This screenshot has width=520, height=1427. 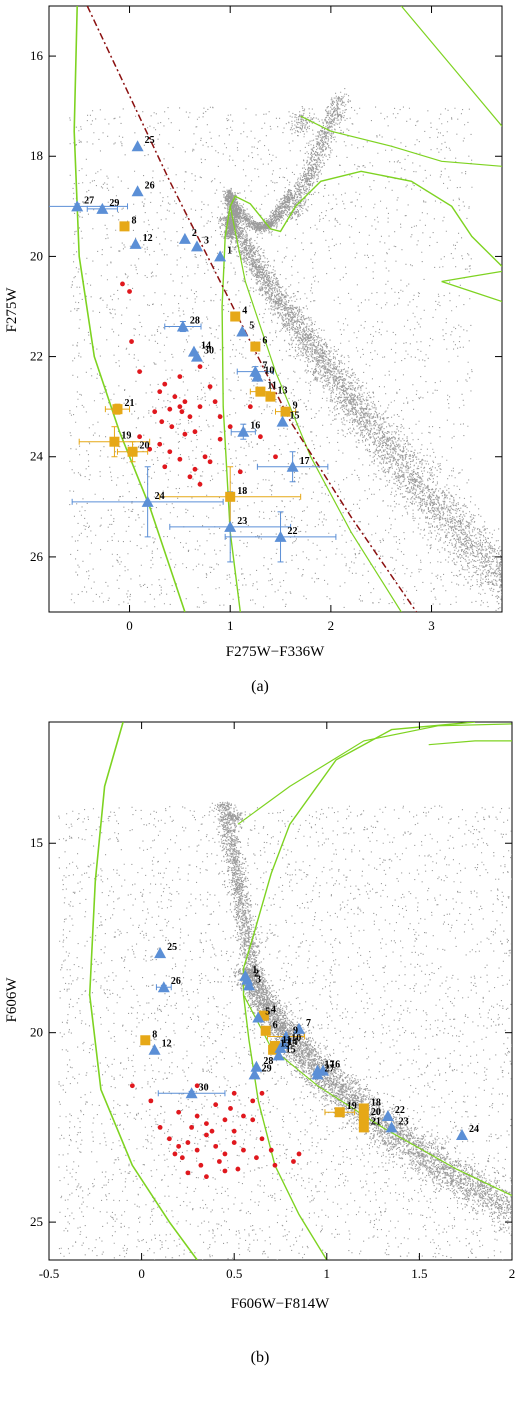 What do you see at coordinates (89, 200) in the screenshot?
I see `a-point-label-27: 27` at bounding box center [89, 200].